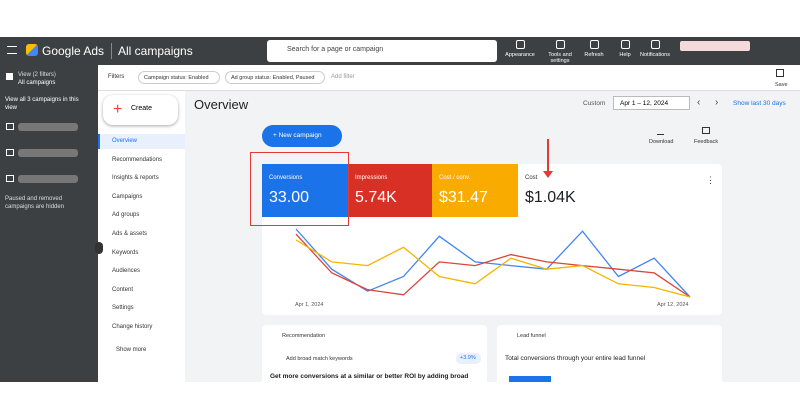  What do you see at coordinates (37, 83) in the screenshot?
I see `view-value: All campaigns` at bounding box center [37, 83].